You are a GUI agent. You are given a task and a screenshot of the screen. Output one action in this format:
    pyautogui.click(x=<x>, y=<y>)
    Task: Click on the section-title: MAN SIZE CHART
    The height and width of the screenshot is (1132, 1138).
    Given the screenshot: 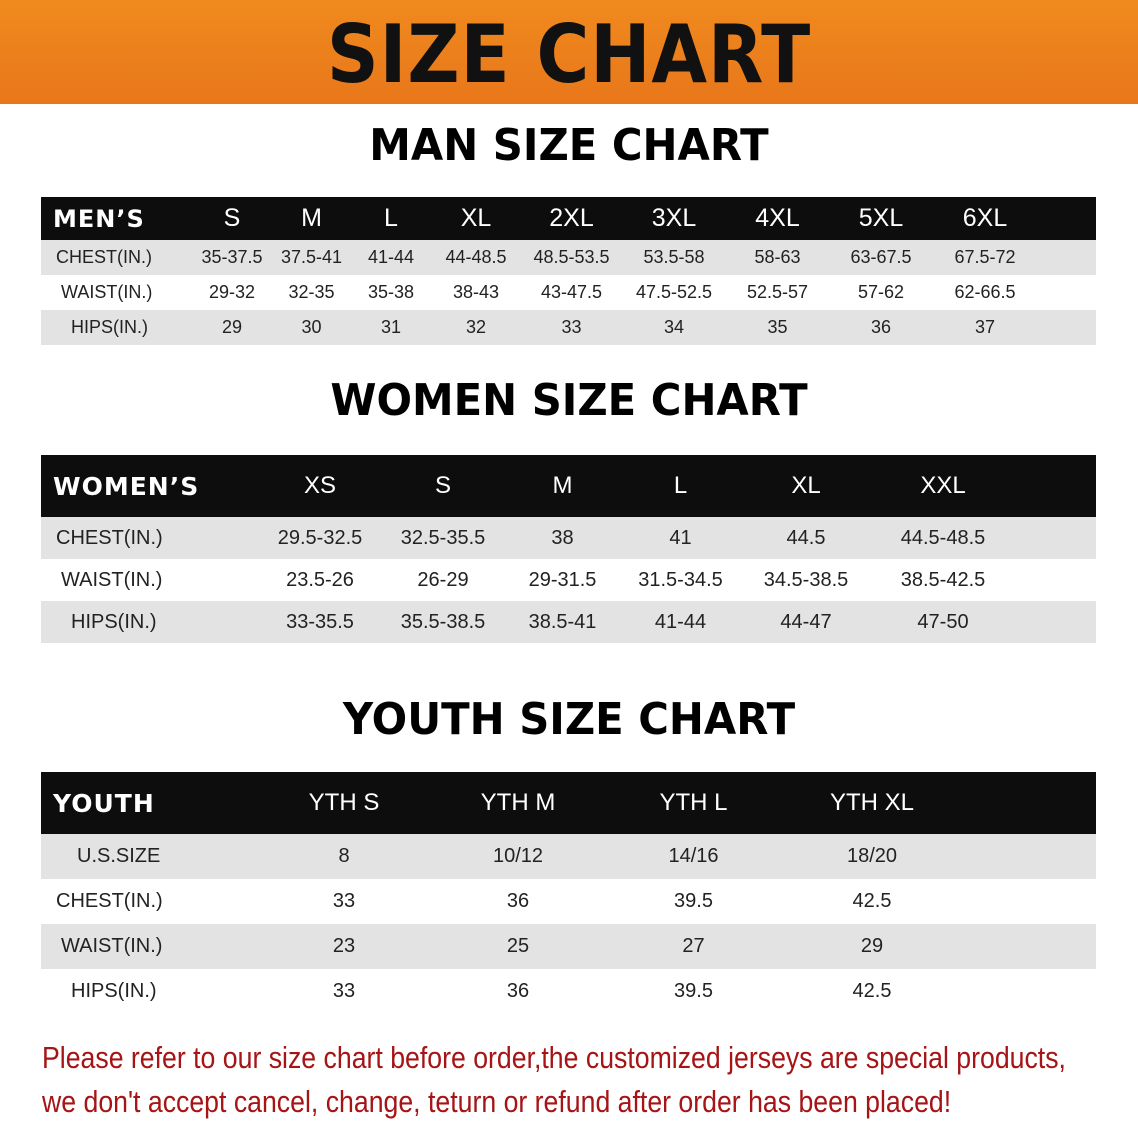 What is the action you would take?
    pyautogui.click(x=569, y=145)
    